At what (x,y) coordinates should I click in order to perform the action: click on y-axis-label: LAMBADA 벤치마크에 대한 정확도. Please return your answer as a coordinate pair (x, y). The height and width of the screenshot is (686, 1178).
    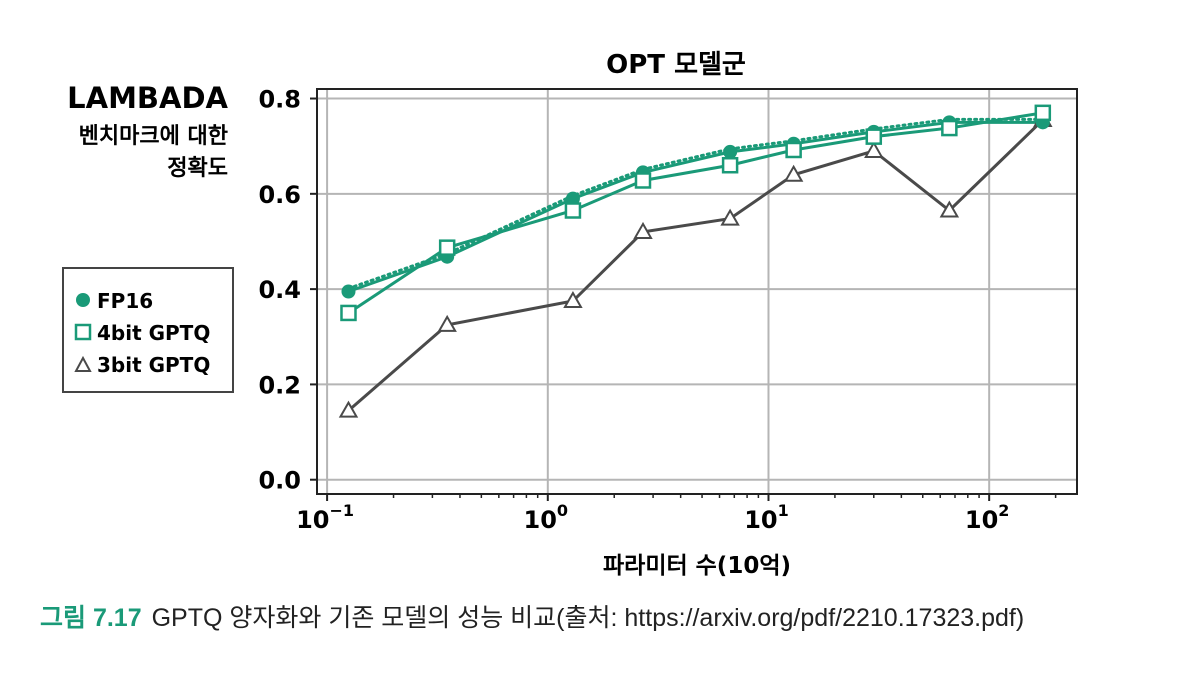
    Looking at the image, I should click on (147, 131).